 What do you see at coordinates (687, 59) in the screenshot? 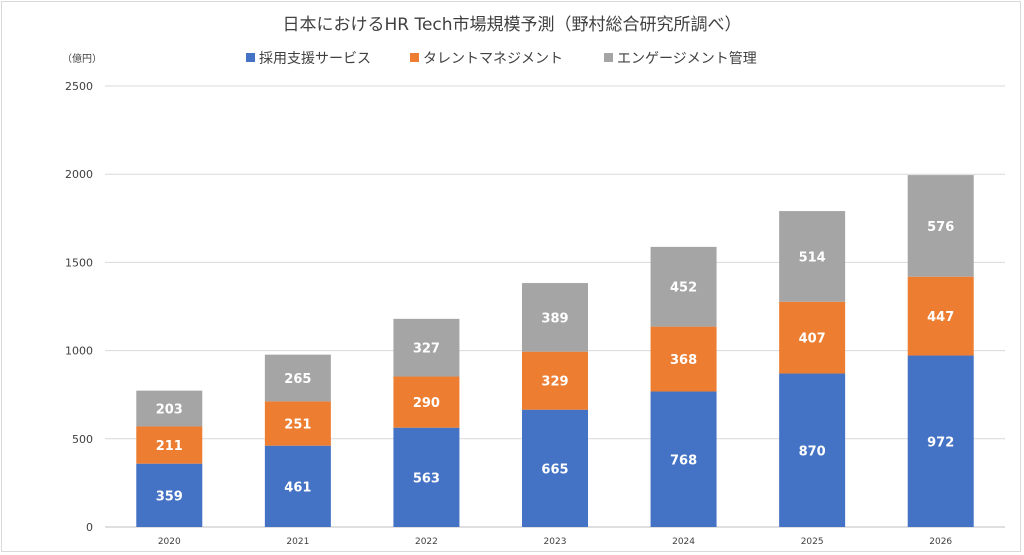
I see `legend-entry: エンゲージメント管理` at bounding box center [687, 59].